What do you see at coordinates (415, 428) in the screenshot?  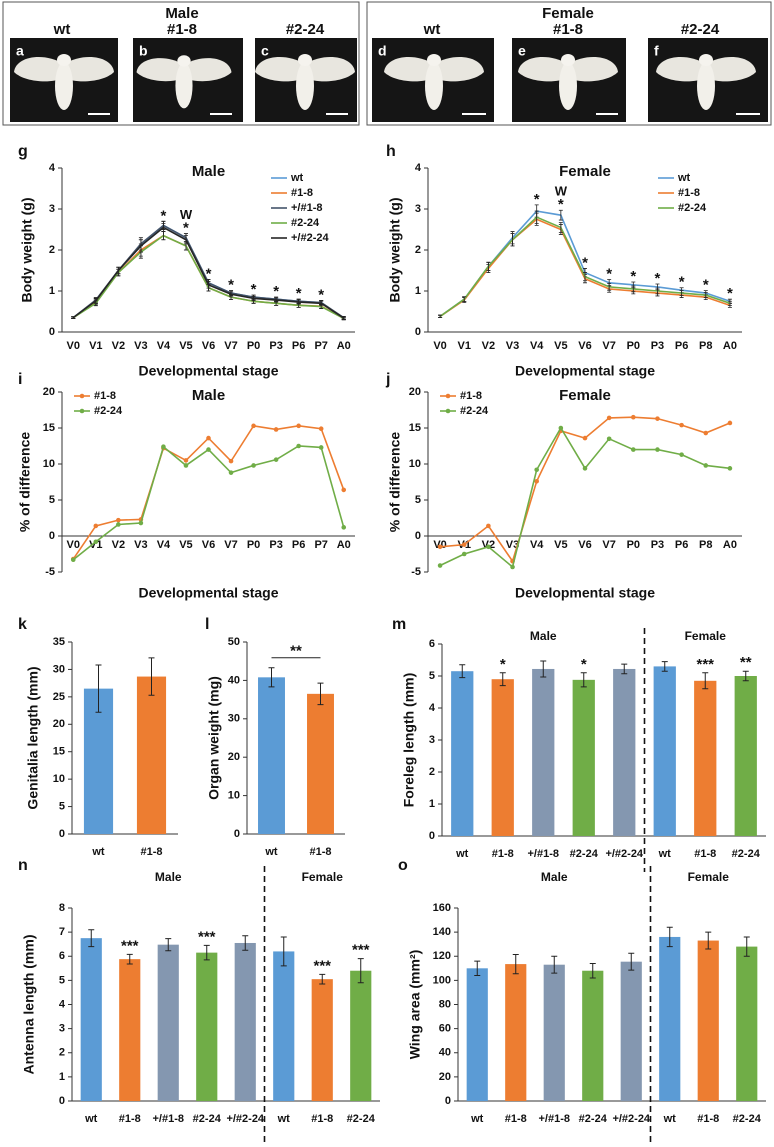 I see `y-tick-label: 15` at bounding box center [415, 428].